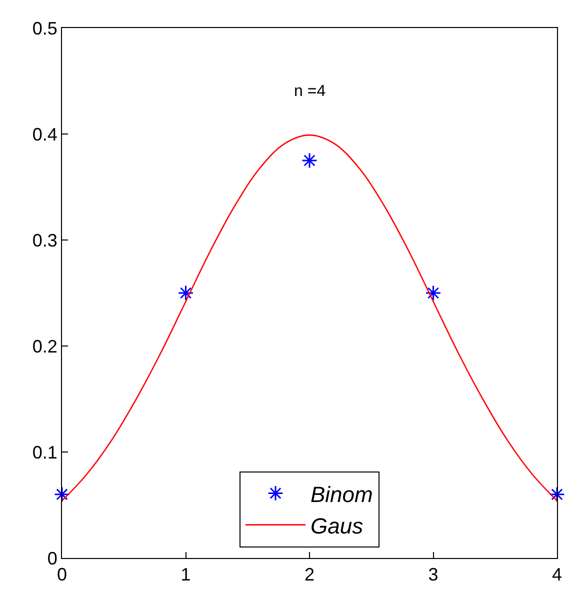 Image resolution: width=570 pixels, height=596 pixels. I want to click on x-tick-label: 4, so click(557, 574).